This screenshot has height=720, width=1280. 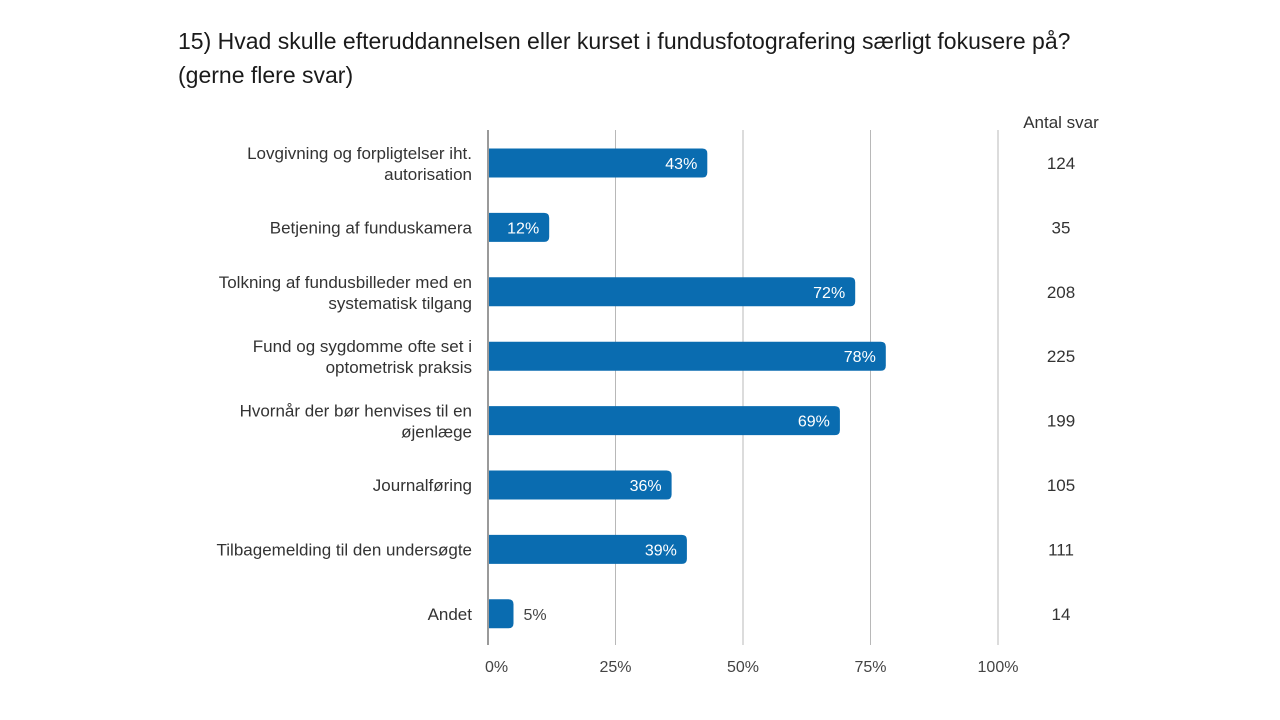 What do you see at coordinates (362, 346) in the screenshot?
I see `category-label-3-line-1: Fund og sygdomme ofte set i` at bounding box center [362, 346].